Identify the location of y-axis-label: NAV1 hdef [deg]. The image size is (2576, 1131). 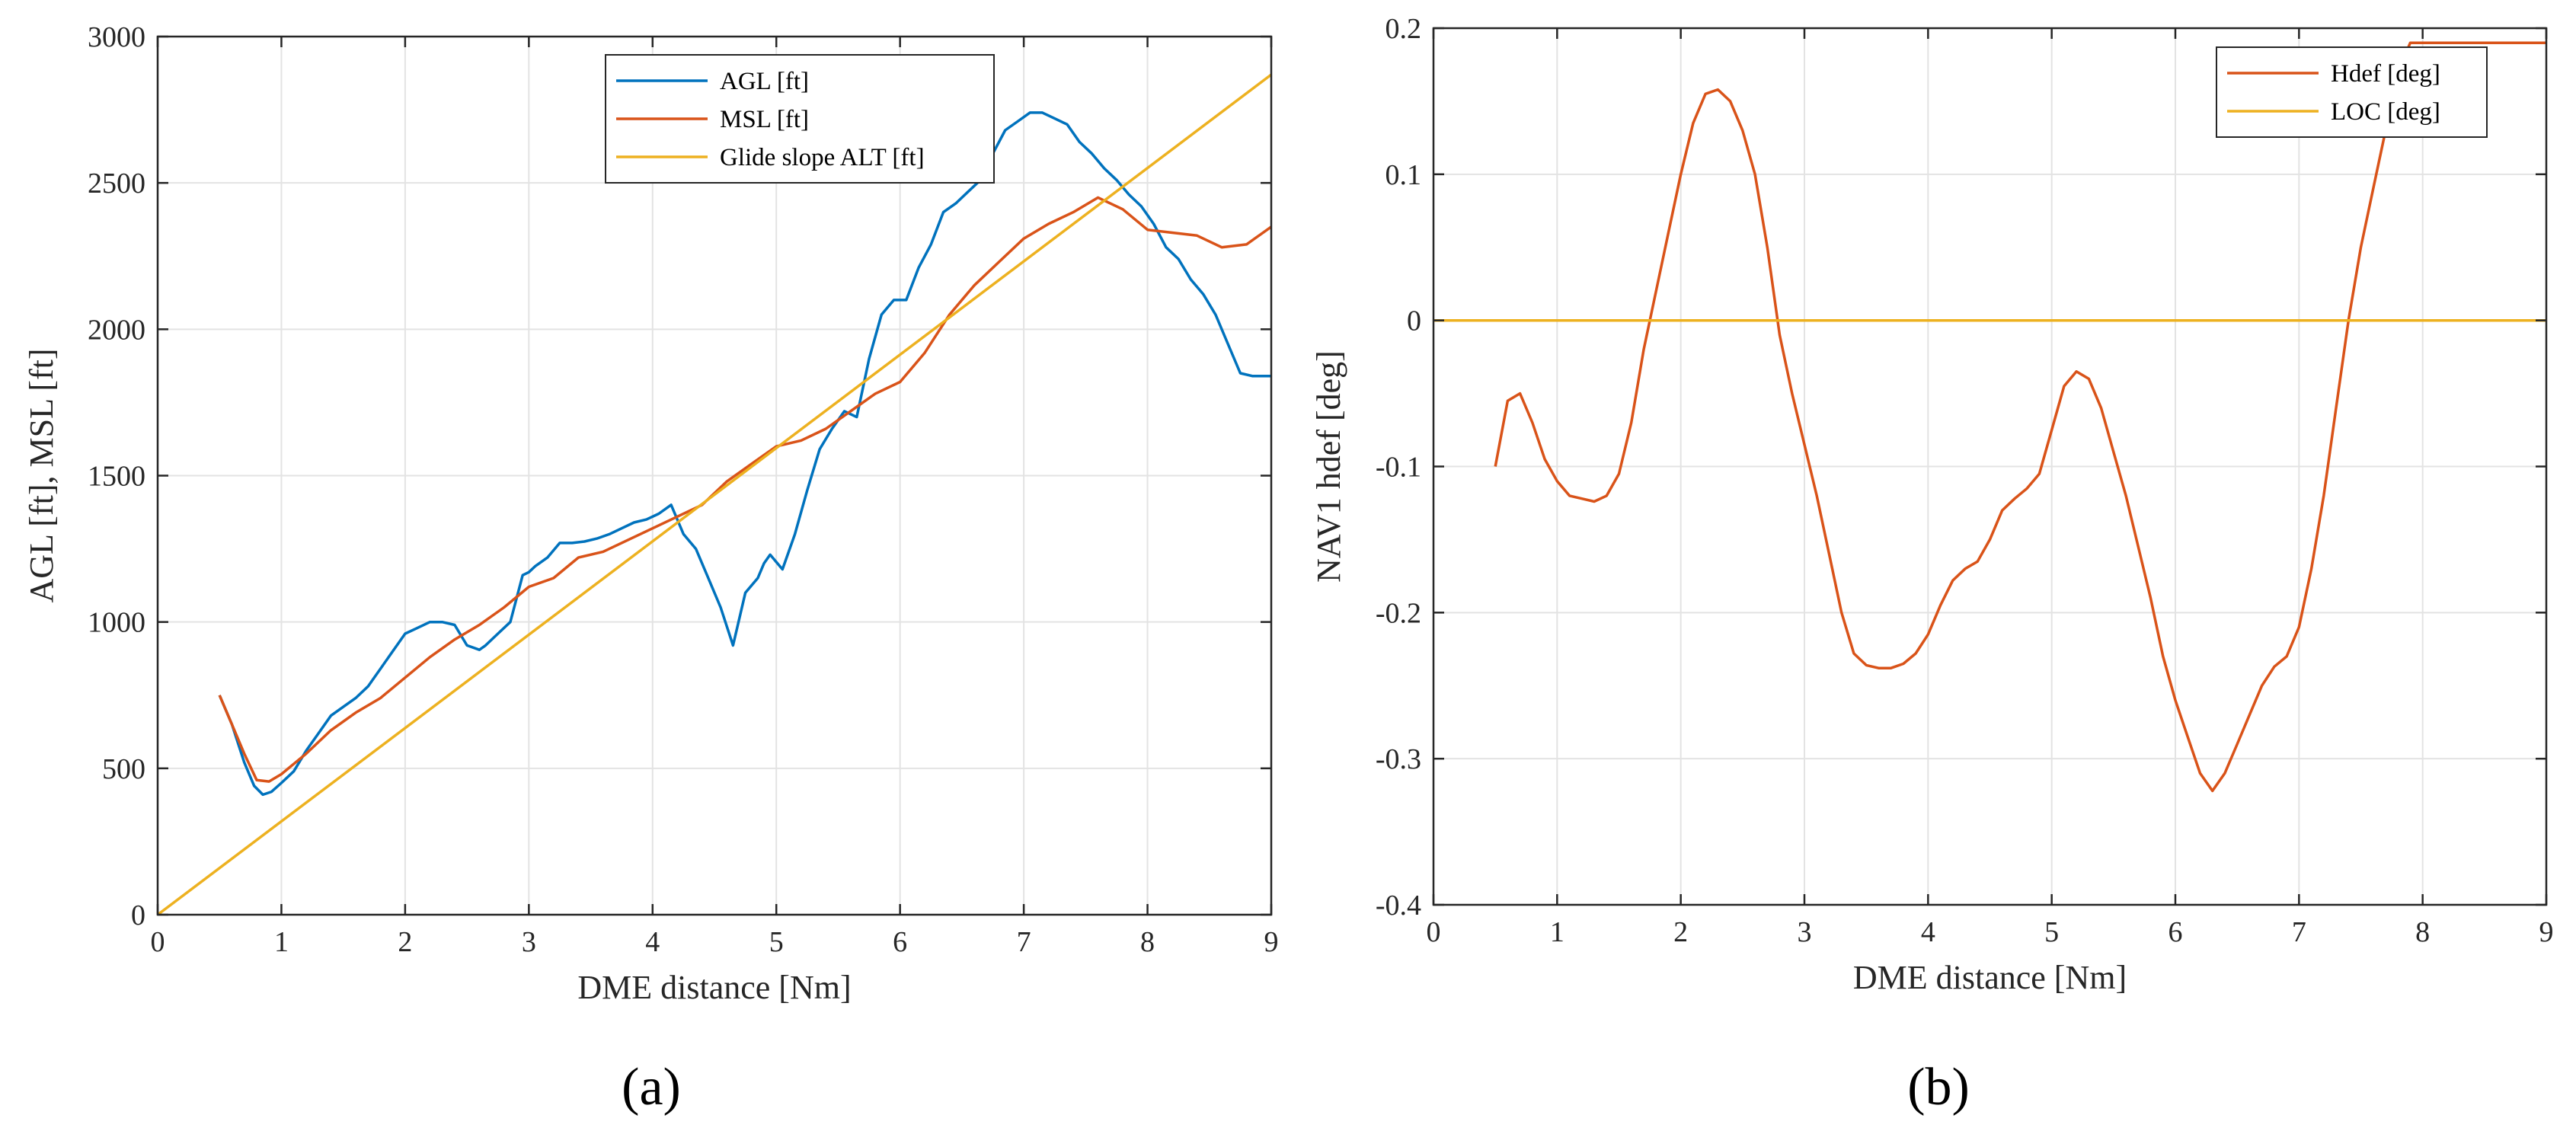
(1329, 466).